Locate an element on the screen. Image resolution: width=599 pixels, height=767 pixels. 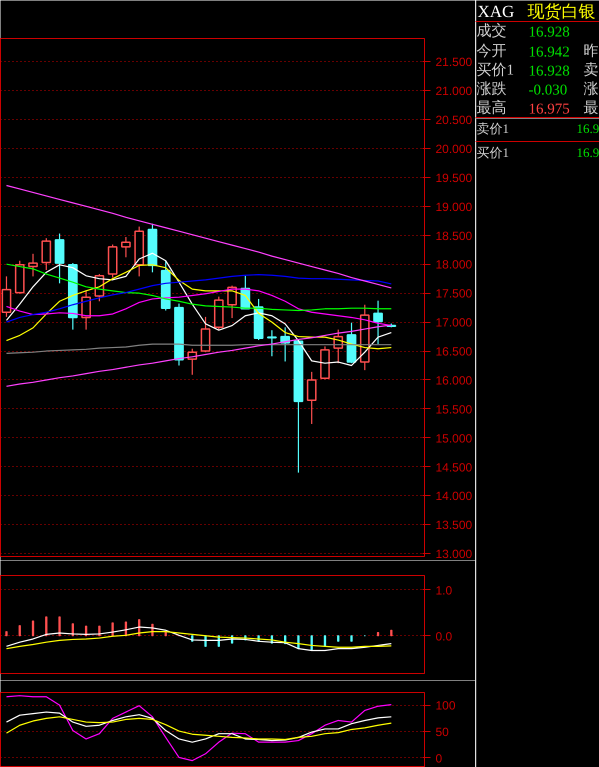
y-tick-label: 18.000 is located at coordinates (454, 265).